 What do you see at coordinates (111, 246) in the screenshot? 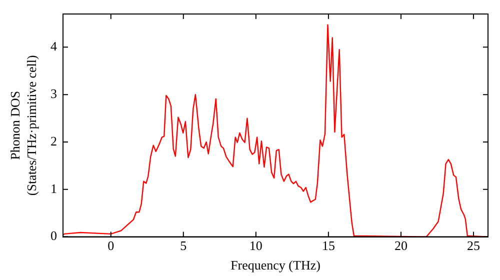
I see `x-tick-label: 0` at bounding box center [111, 246].